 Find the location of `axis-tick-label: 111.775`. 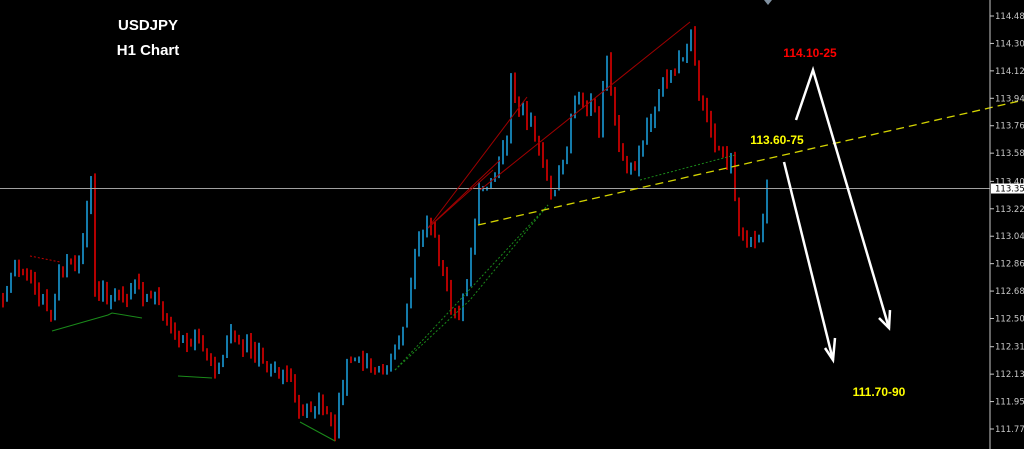

axis-tick-label: 111.775 is located at coordinates (1009, 430).